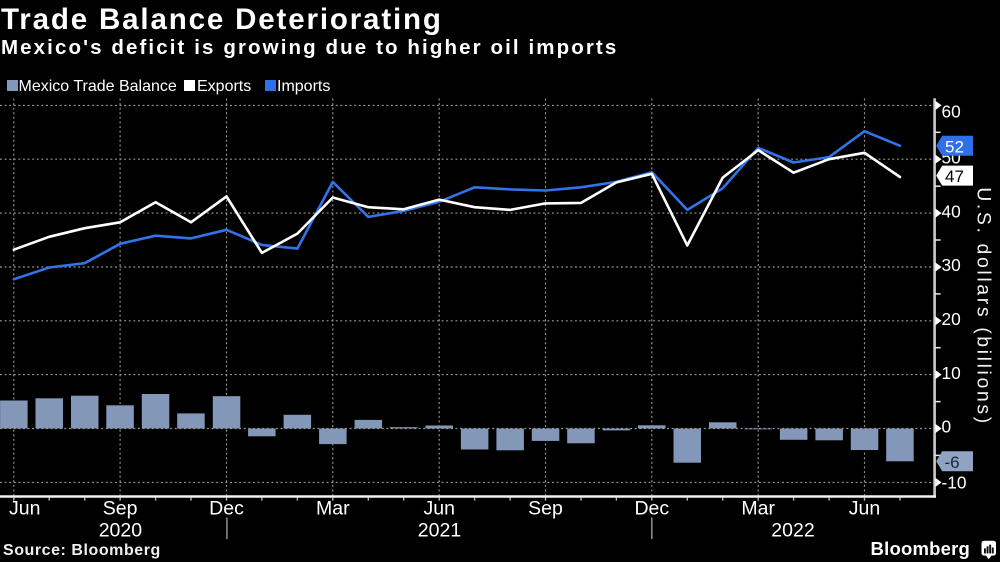  I want to click on svg-text: 40, so click(951, 211).